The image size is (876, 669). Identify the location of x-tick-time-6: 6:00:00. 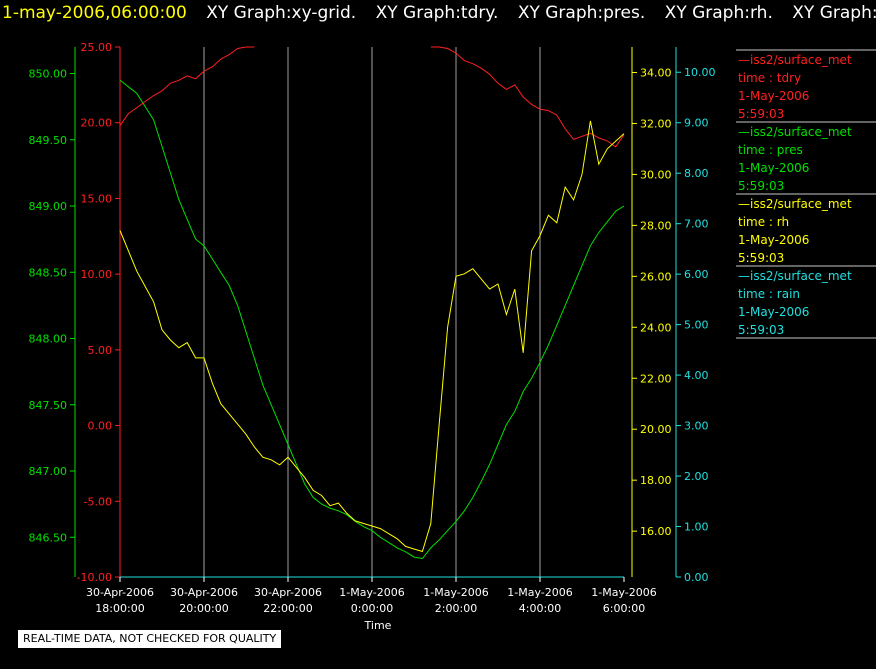
(624, 608).